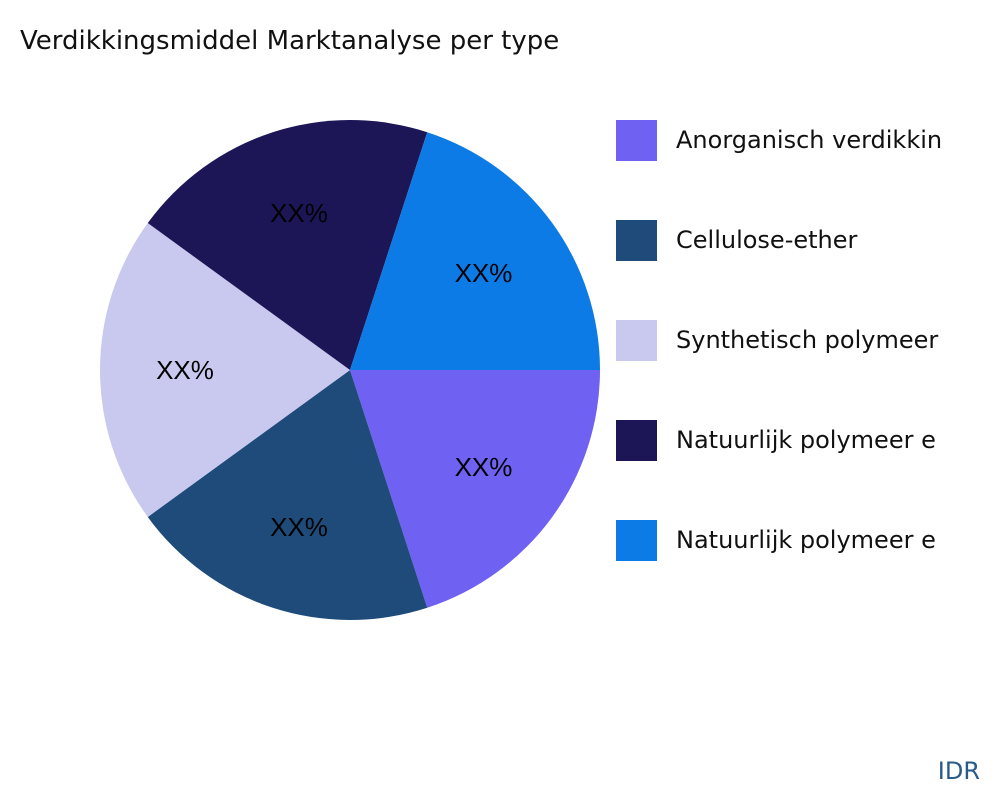 The width and height of the screenshot is (1000, 800). I want to click on brand-logo: IDR, so click(958, 771).